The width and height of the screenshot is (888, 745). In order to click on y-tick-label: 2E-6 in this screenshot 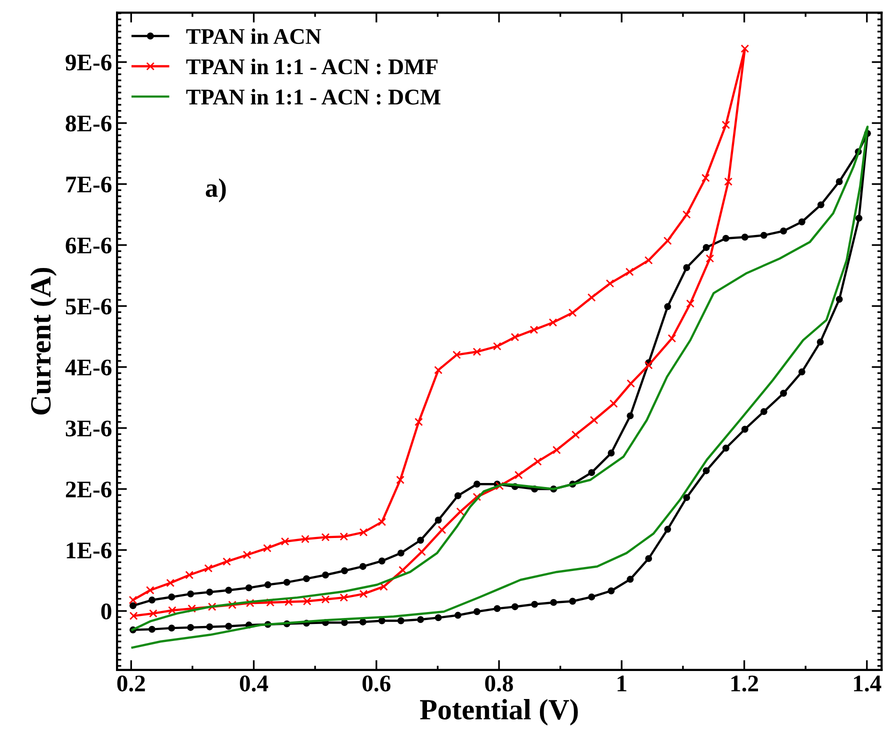, I will do `click(89, 490)`.